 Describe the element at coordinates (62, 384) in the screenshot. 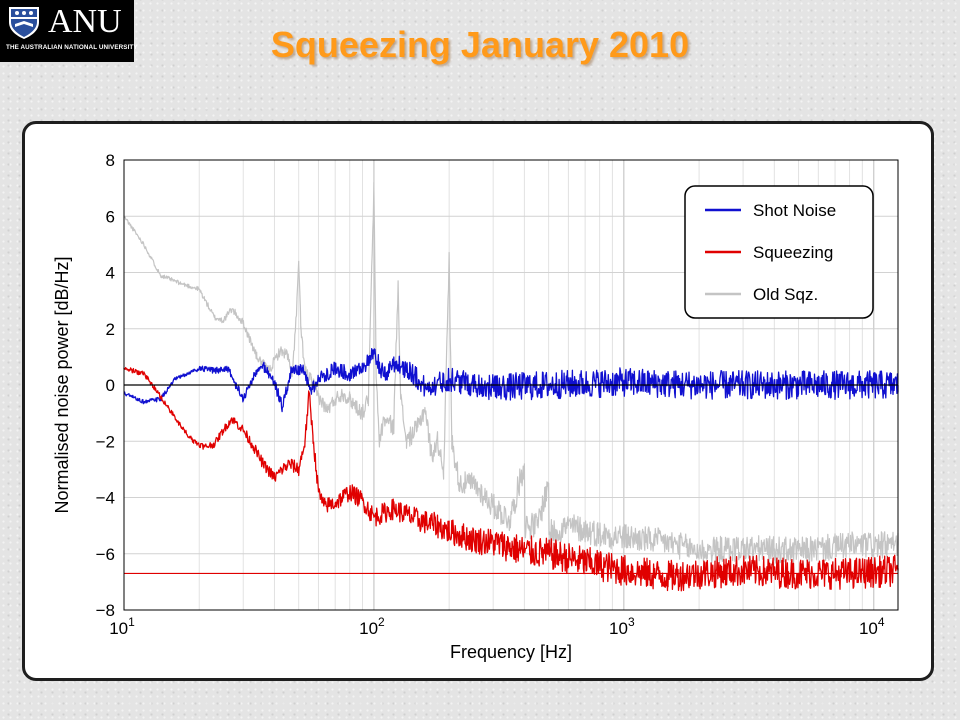

I see `y-axis-label: Normalised noise power [dB/Hz]` at that location.